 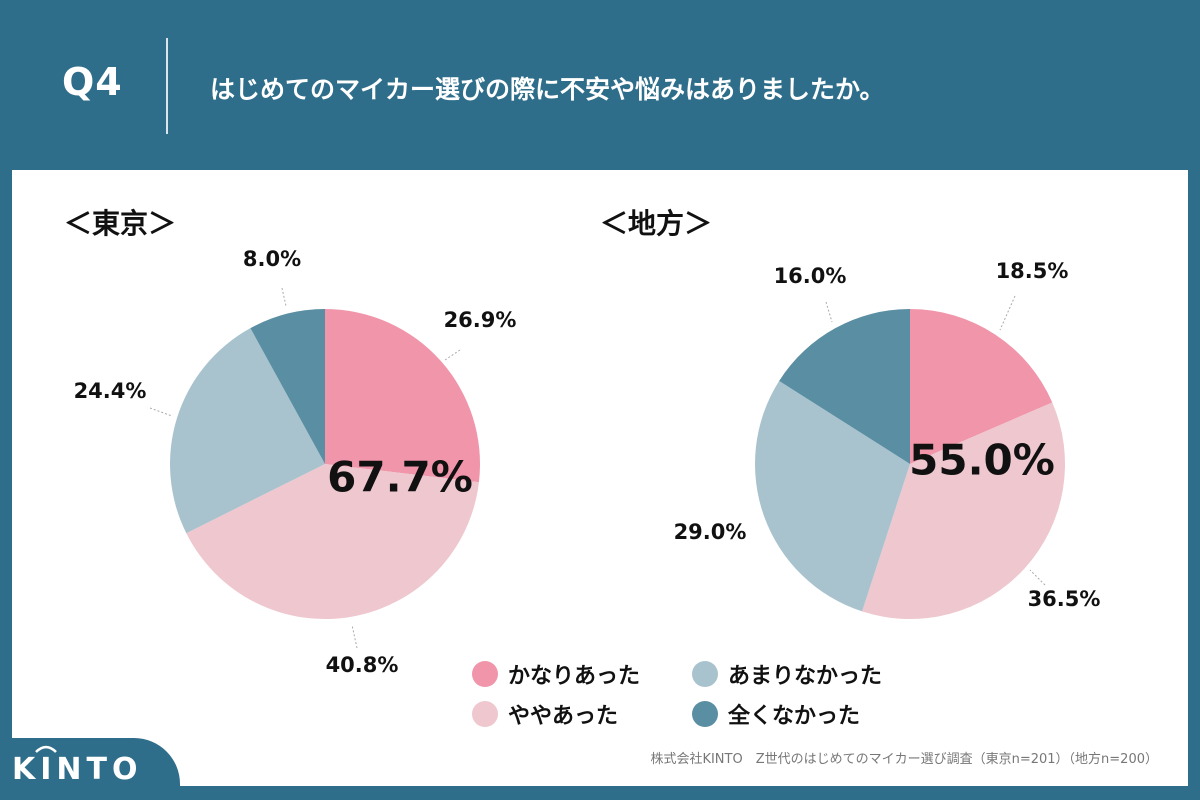 I want to click on legend-label: 全くなかった, so click(x=794, y=716).